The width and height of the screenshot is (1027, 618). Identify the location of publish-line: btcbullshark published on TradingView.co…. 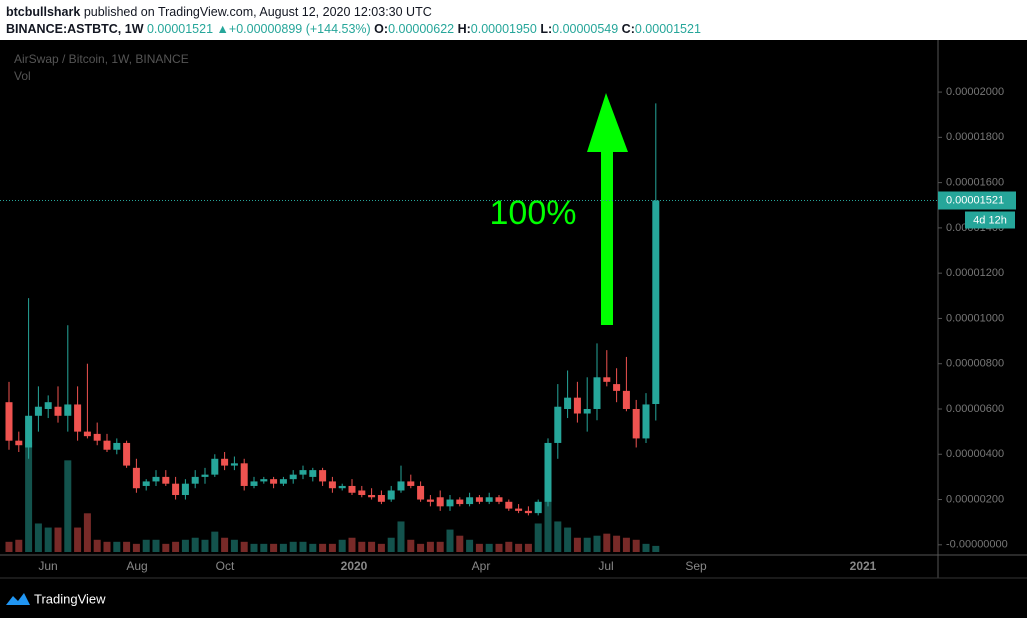
(219, 12).